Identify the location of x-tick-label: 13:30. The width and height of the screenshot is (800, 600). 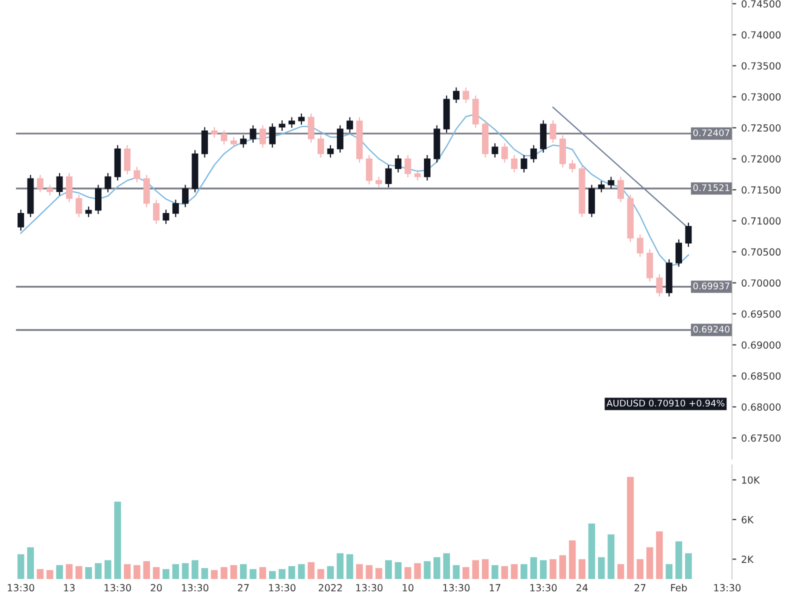
(727, 588).